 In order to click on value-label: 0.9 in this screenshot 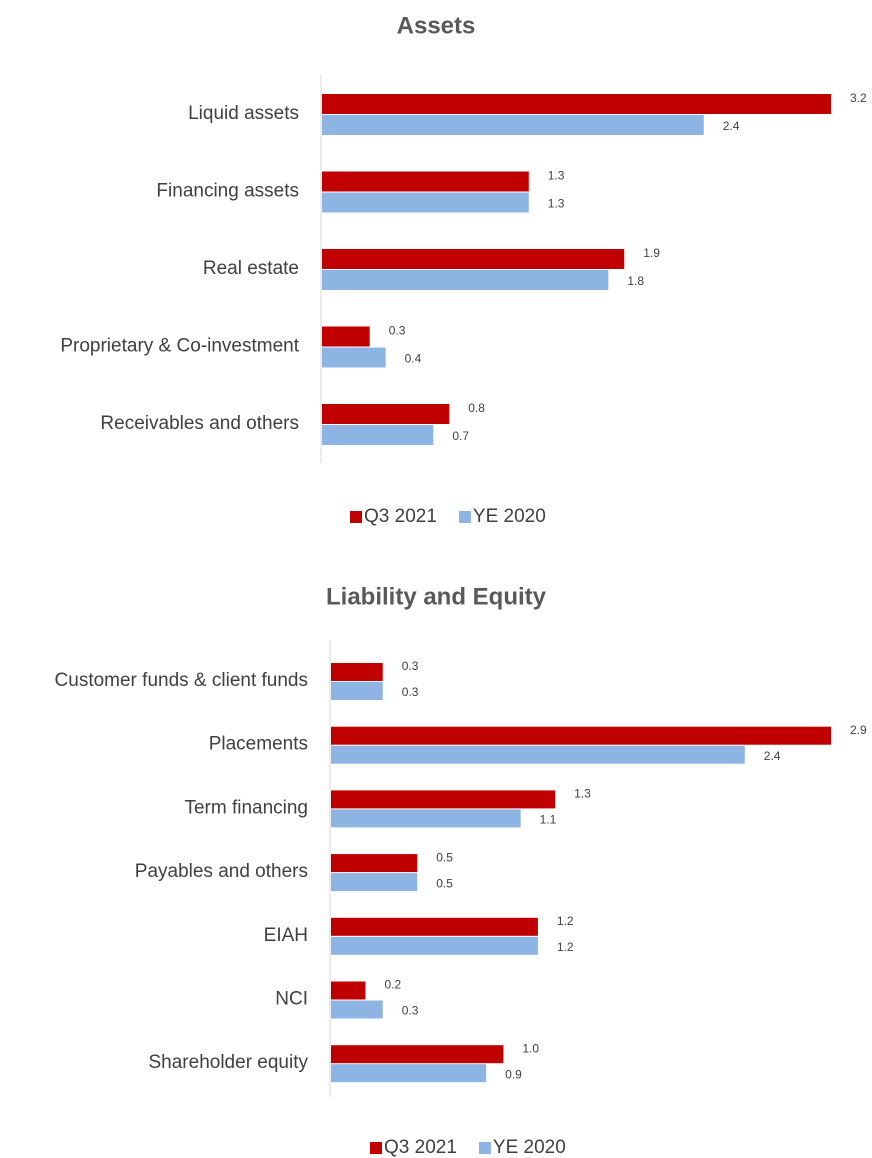, I will do `click(513, 1074)`.